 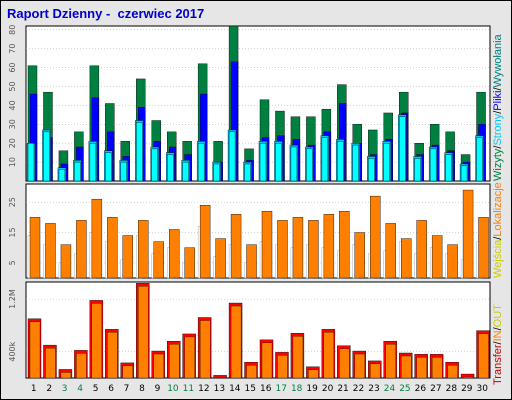 I want to click on x-axis-day-label: 4, so click(x=80, y=389).